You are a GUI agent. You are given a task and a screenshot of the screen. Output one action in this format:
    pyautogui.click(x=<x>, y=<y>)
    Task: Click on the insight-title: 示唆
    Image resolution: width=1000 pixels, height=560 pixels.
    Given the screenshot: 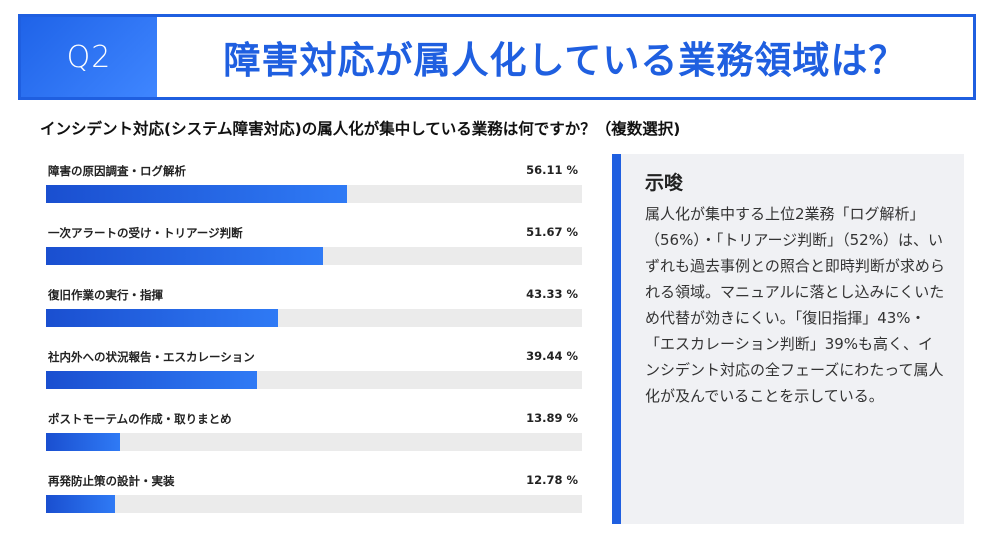 What is the action you would take?
    pyautogui.click(x=664, y=183)
    